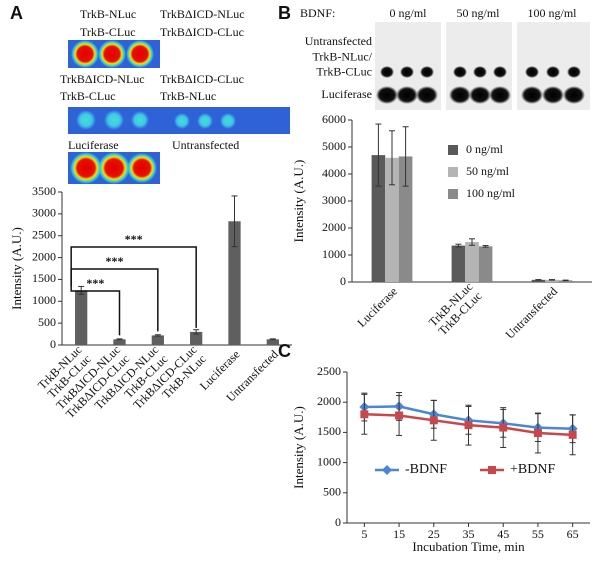  I want to click on image-column-label: 50 ng/ml, so click(478, 13).